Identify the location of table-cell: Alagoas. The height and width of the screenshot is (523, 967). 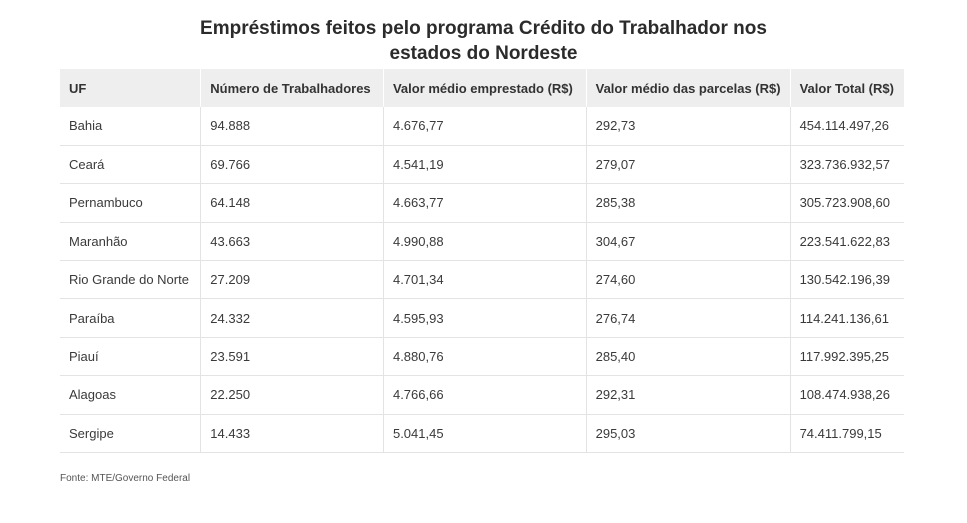
(131, 395).